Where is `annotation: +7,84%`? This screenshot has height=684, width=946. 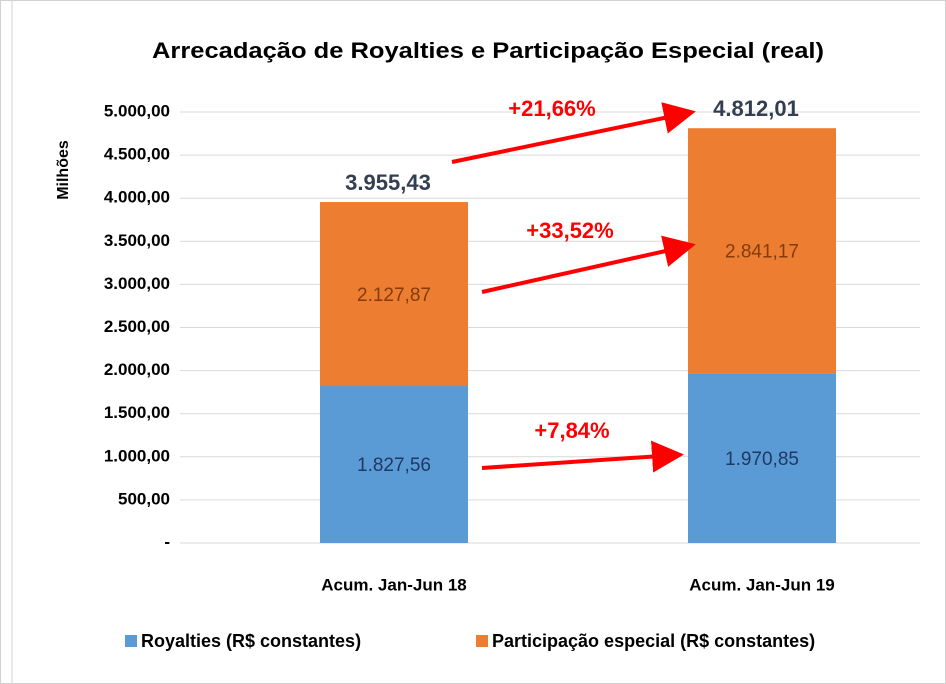
annotation: +7,84% is located at coordinates (571, 430).